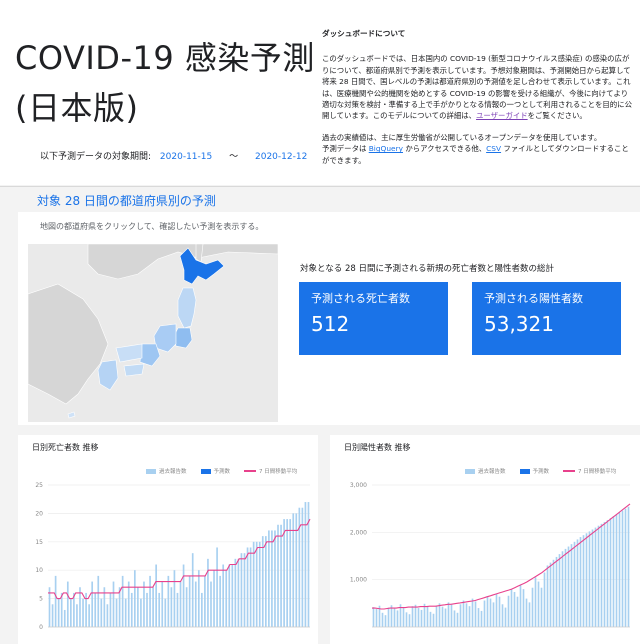 Image resolution: width=640 pixels, height=644 pixels. What do you see at coordinates (360, 298) in the screenshot?
I see `kpi-deaths-label: 予測される死亡者数` at bounding box center [360, 298].